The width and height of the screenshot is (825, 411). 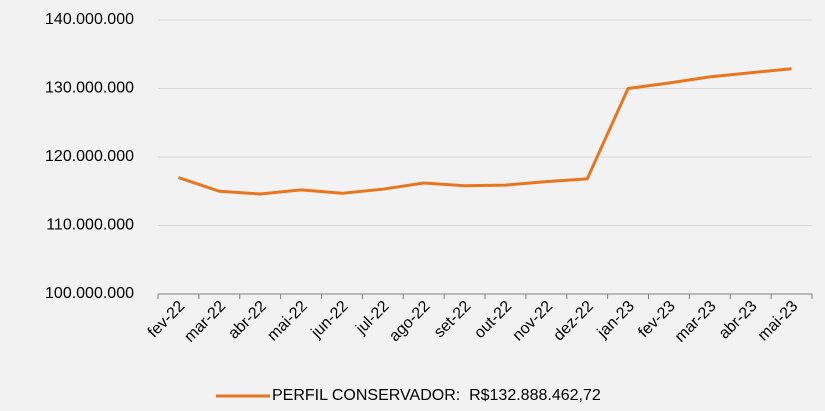 What do you see at coordinates (533, 321) in the screenshot?
I see `x-tick-label: nov-22` at bounding box center [533, 321].